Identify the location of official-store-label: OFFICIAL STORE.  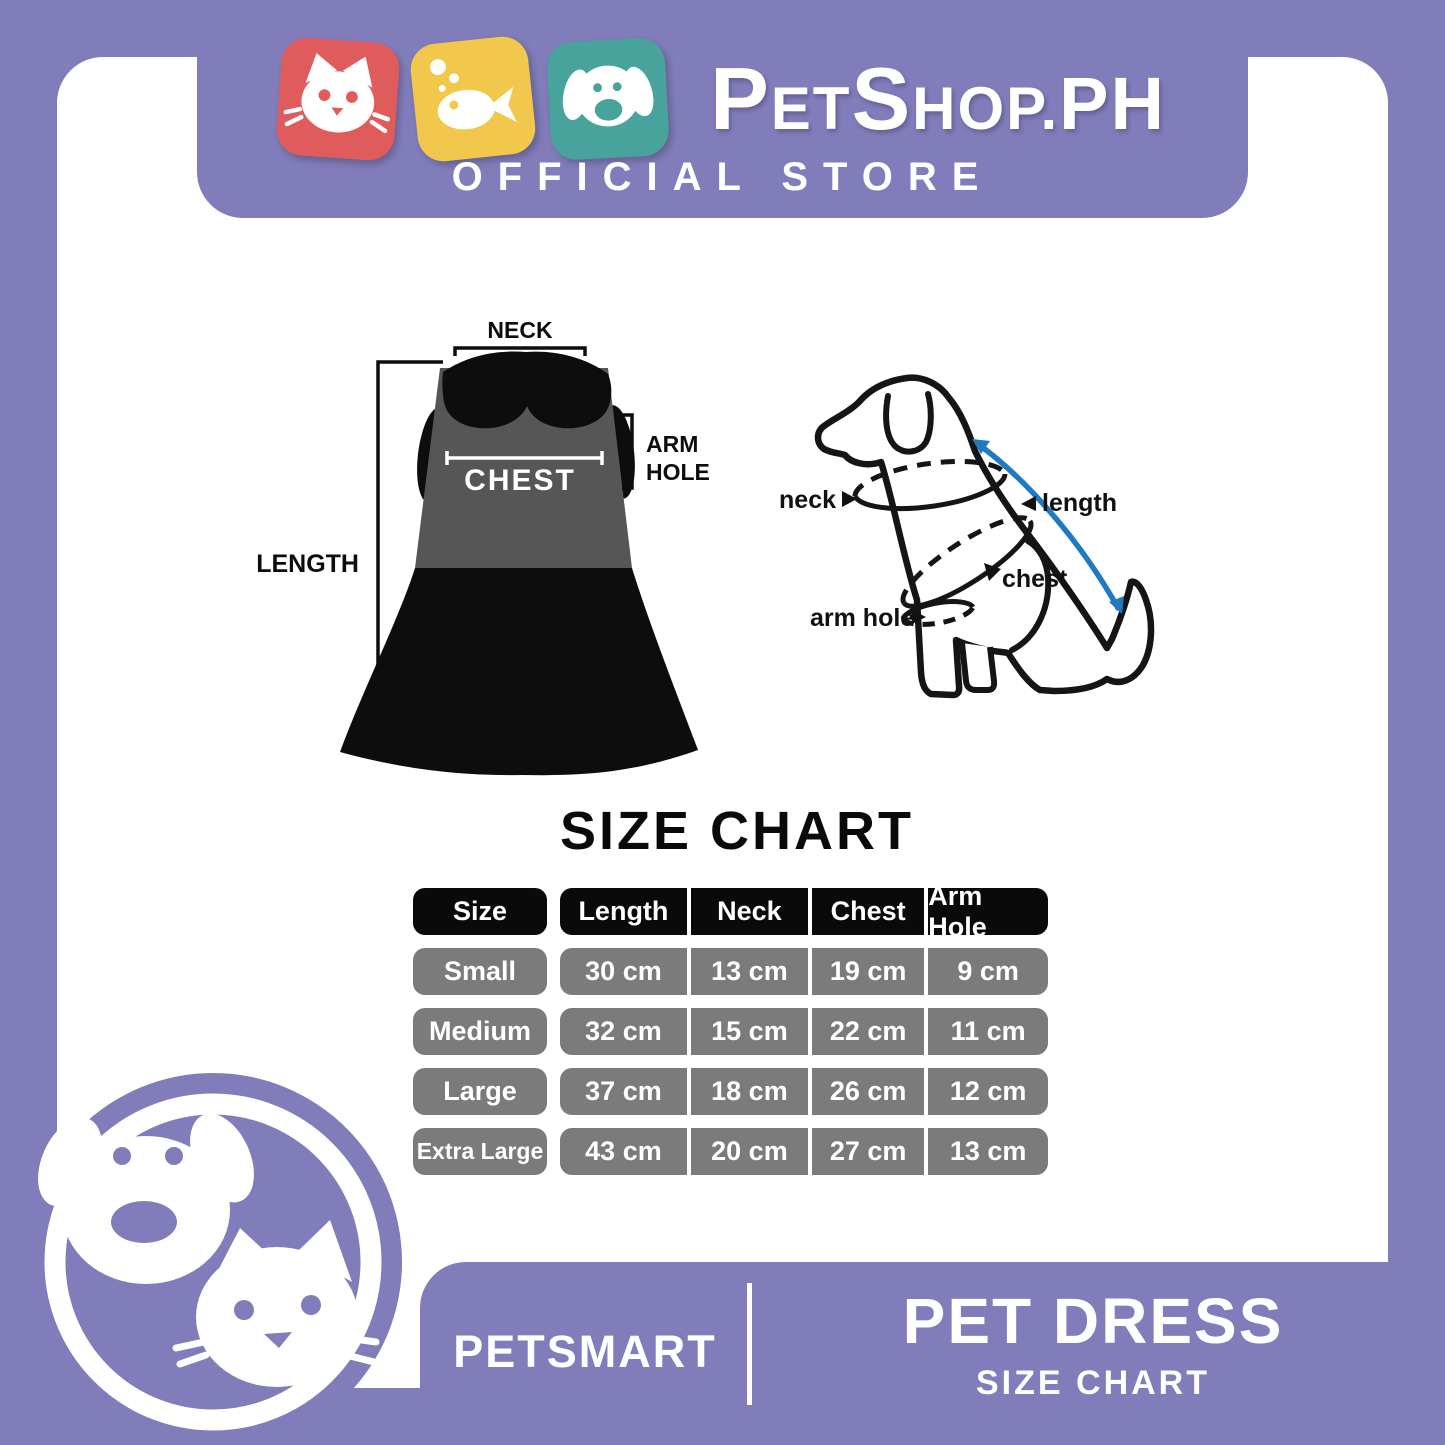
(722, 177).